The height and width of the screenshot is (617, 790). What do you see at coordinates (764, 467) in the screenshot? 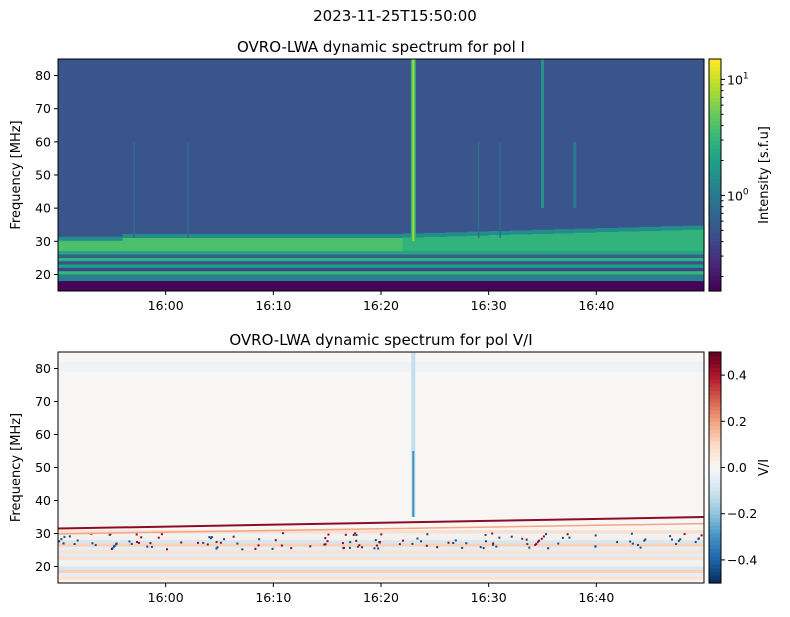
I see `colorbar-label: V/I` at bounding box center [764, 467].